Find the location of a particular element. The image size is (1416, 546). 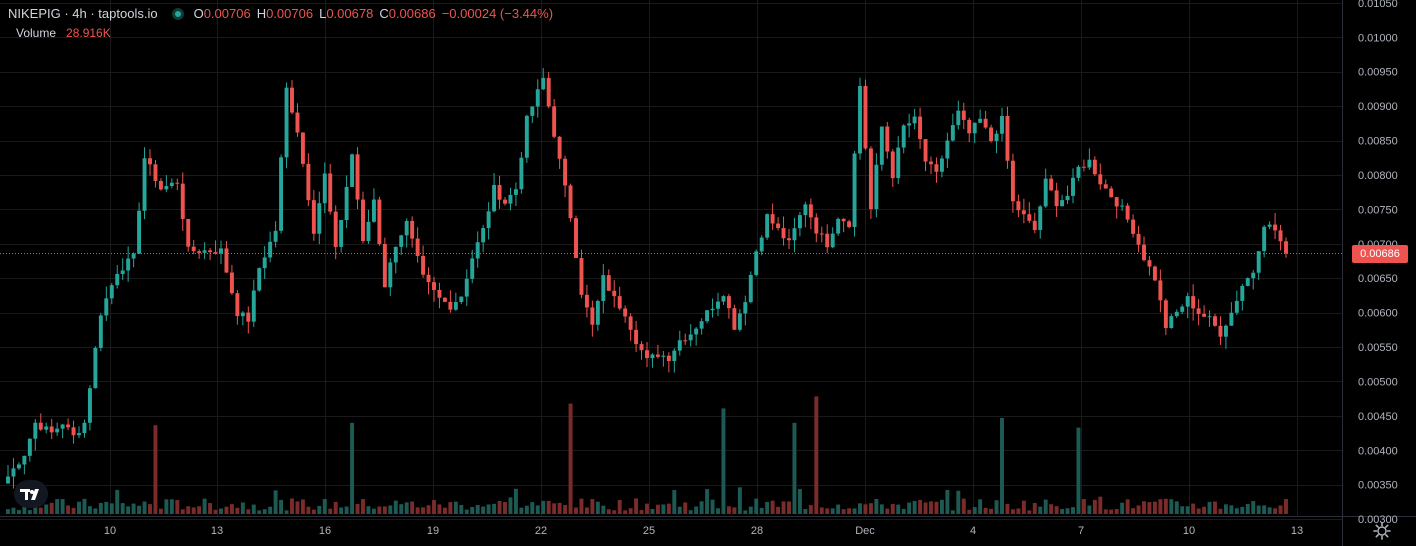

price-tick-label: 0.00650 is located at coordinates (1378, 279).